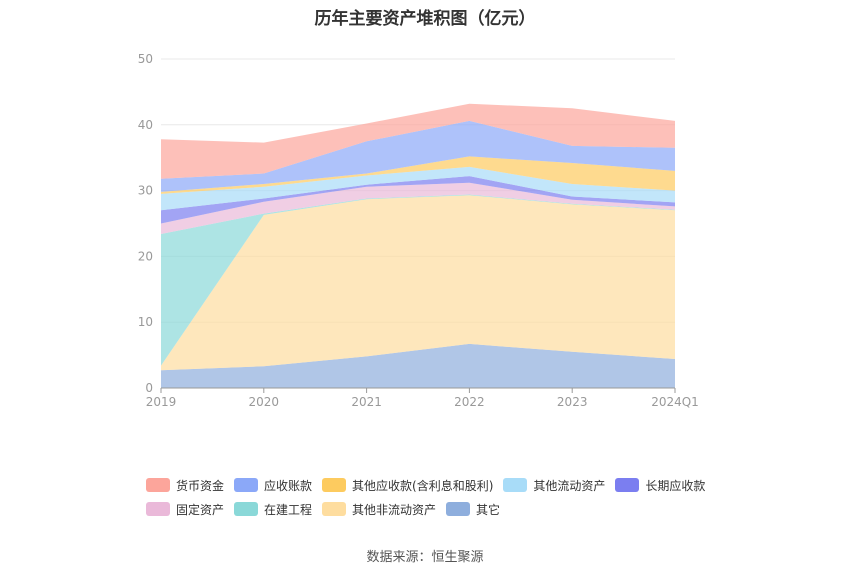  I want to click on legend-item: 固定资产, so click(185, 509).